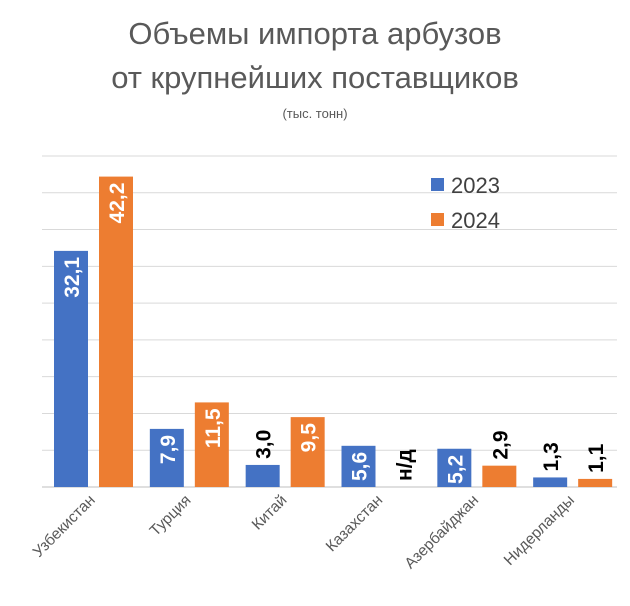 The image size is (630, 606). I want to click on category-label-3: Казахстан, so click(354, 523).